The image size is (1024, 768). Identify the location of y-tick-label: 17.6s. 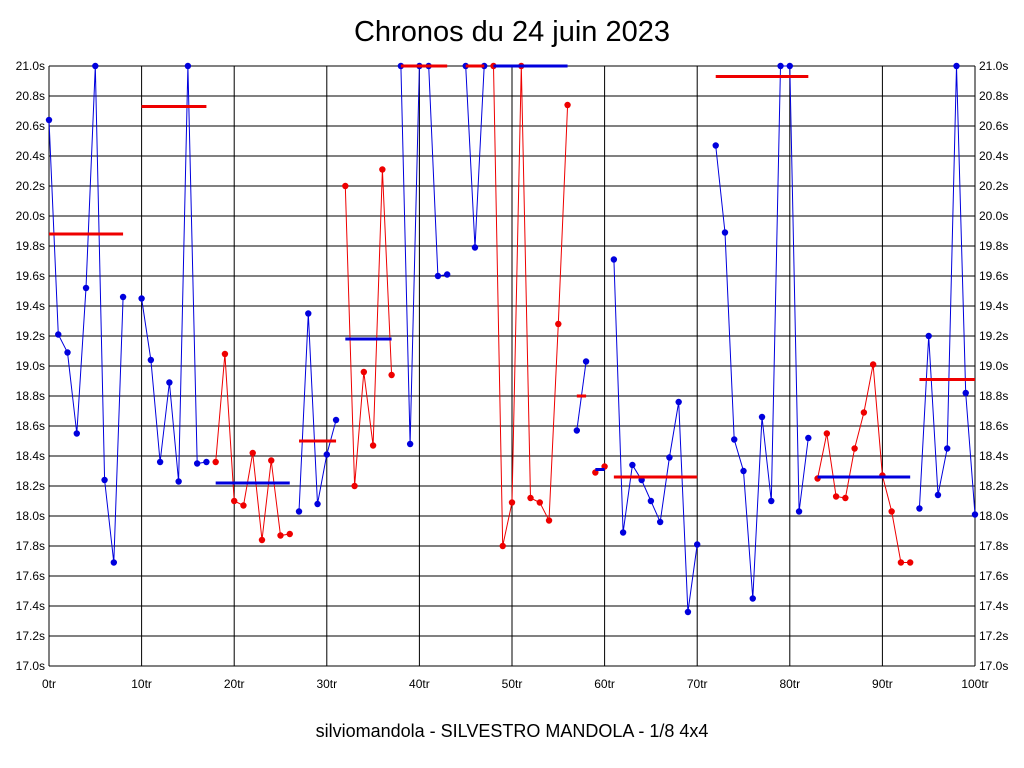
(30, 576).